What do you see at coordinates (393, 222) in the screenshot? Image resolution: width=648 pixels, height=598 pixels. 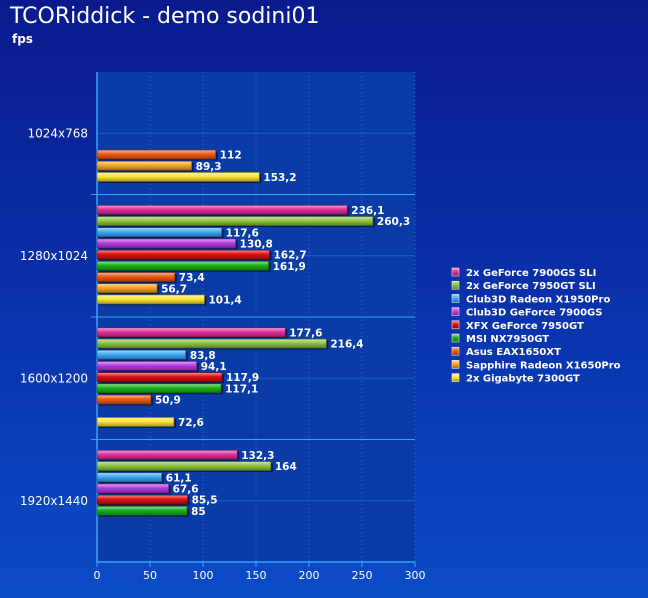 I see `bar-value-label: 260,3` at bounding box center [393, 222].